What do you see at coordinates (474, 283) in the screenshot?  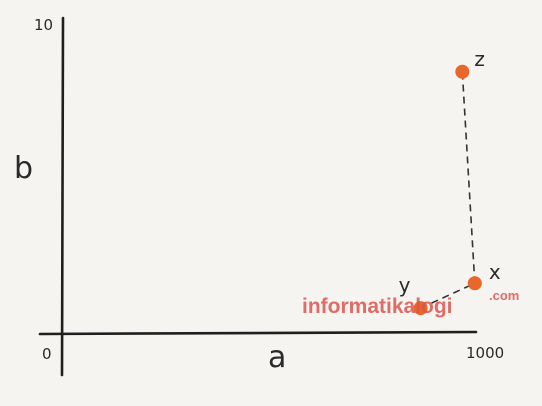 I see `point-x` at bounding box center [474, 283].